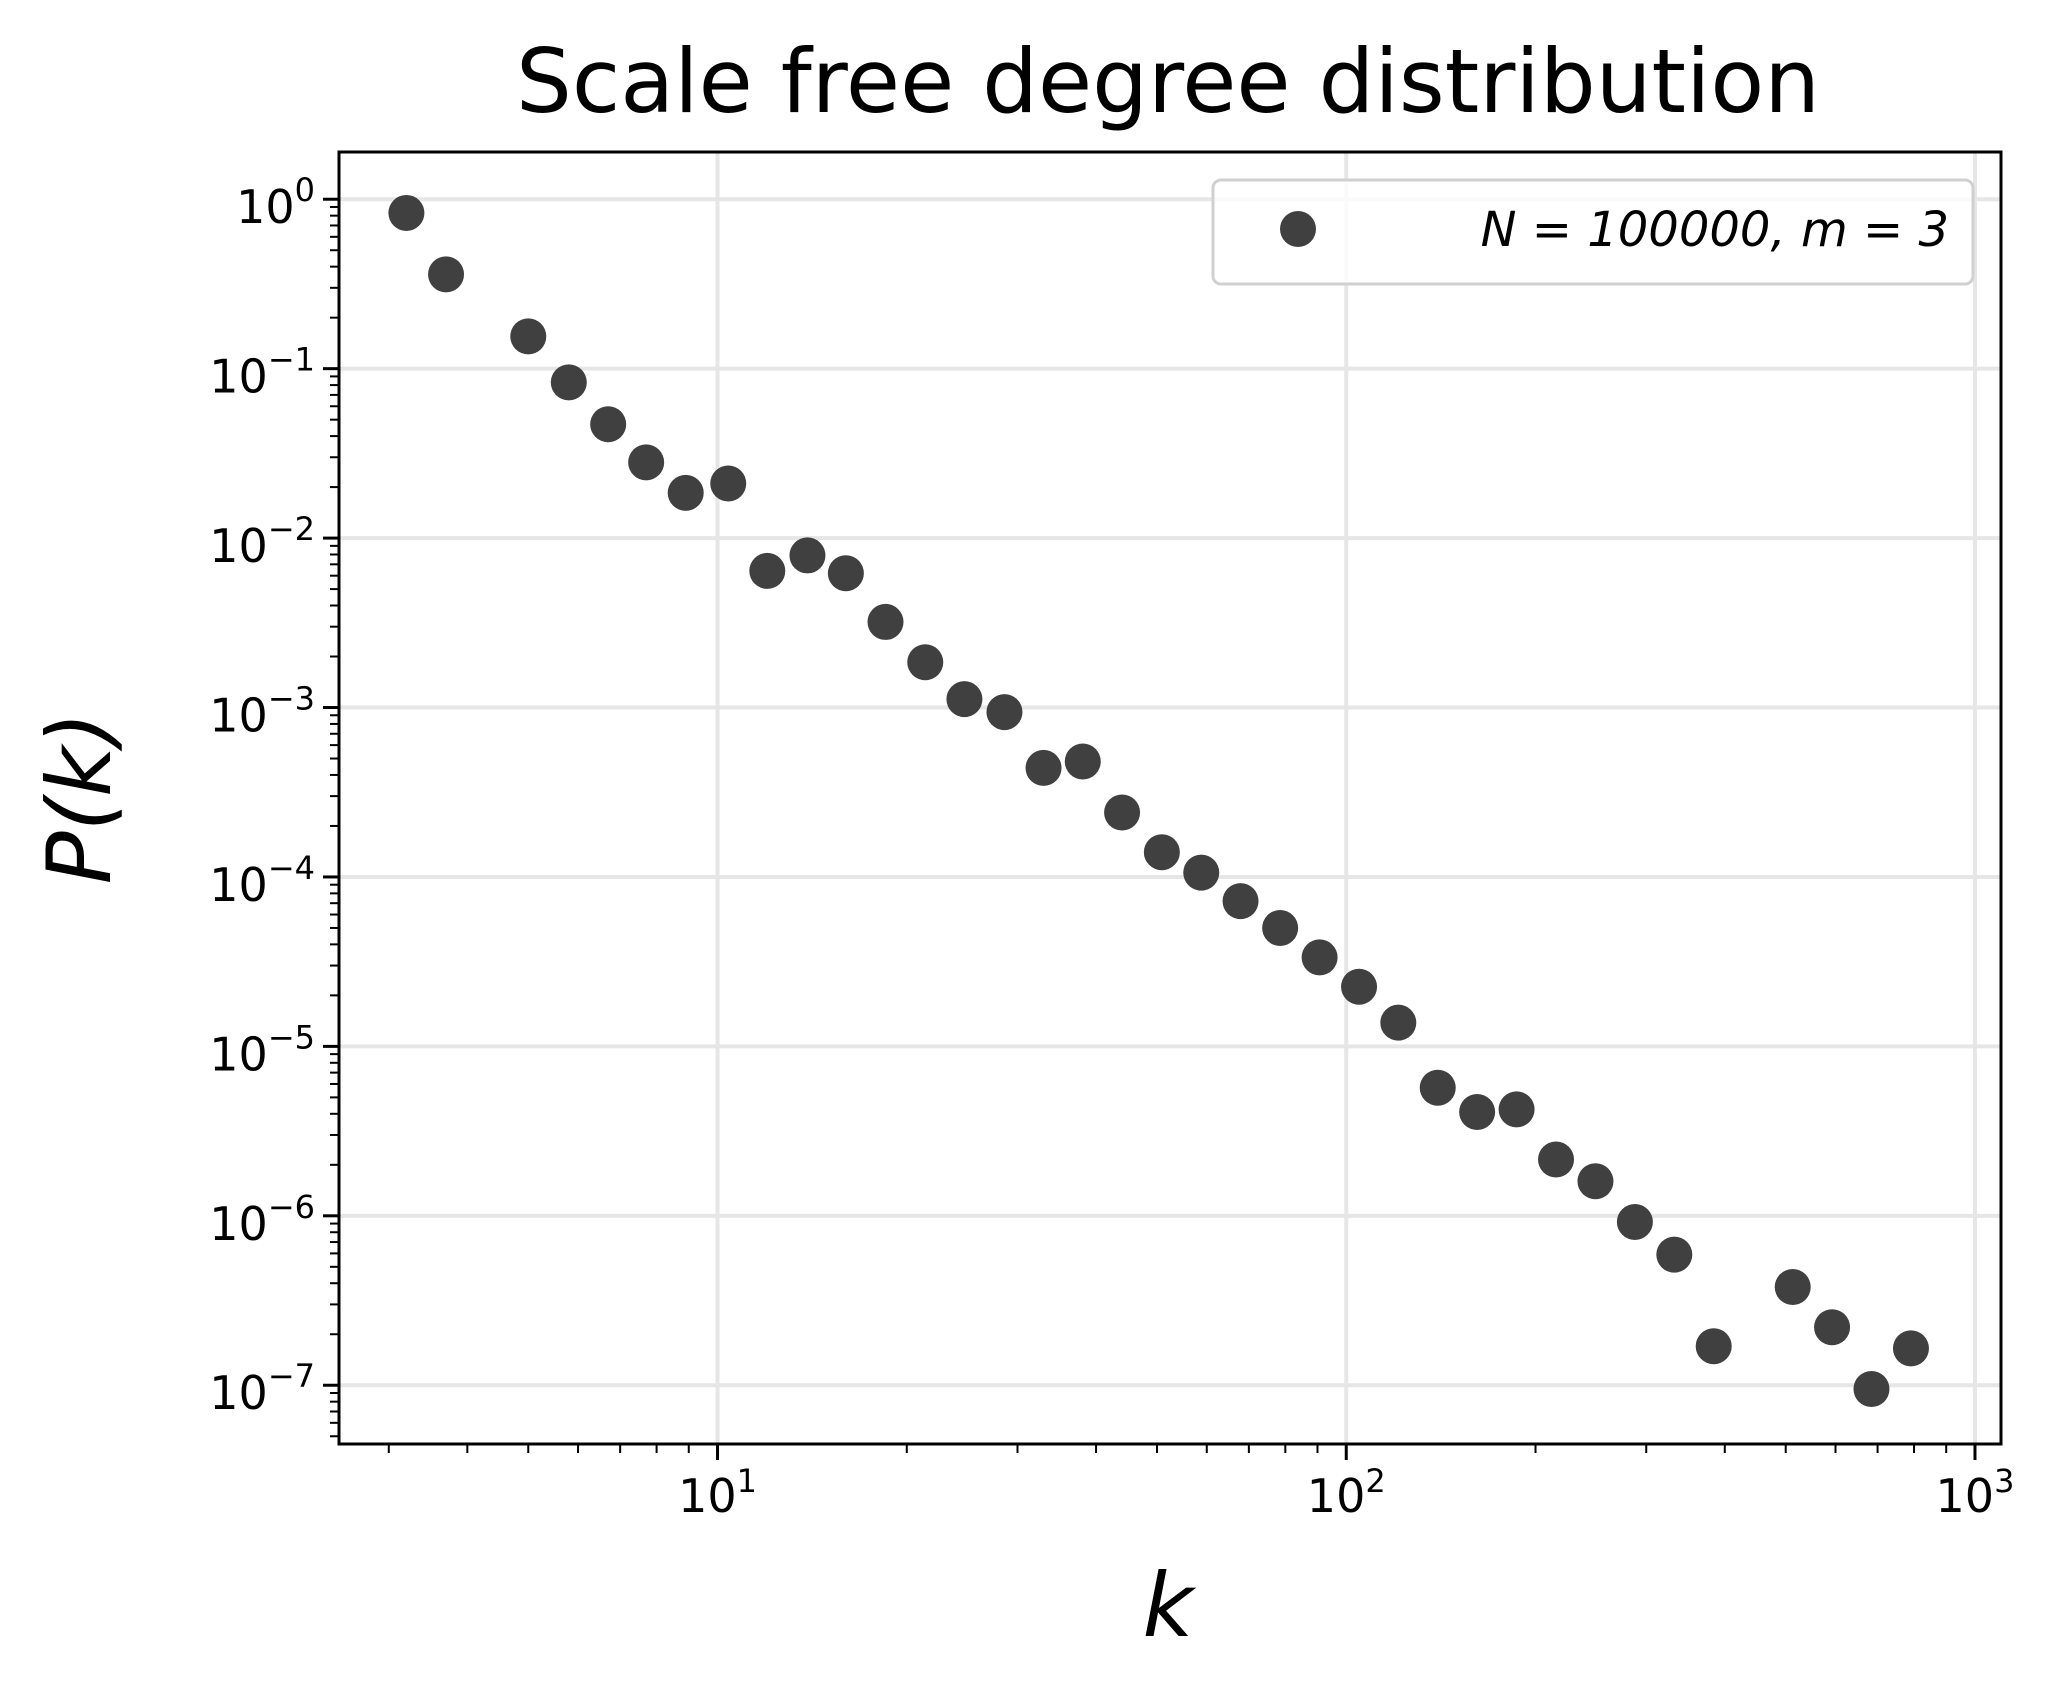 Image resolution: width=2050 pixels, height=1691 pixels. Describe the element at coordinates (291, 1207) in the screenshot. I see `y-tick-exponent: −6` at that location.